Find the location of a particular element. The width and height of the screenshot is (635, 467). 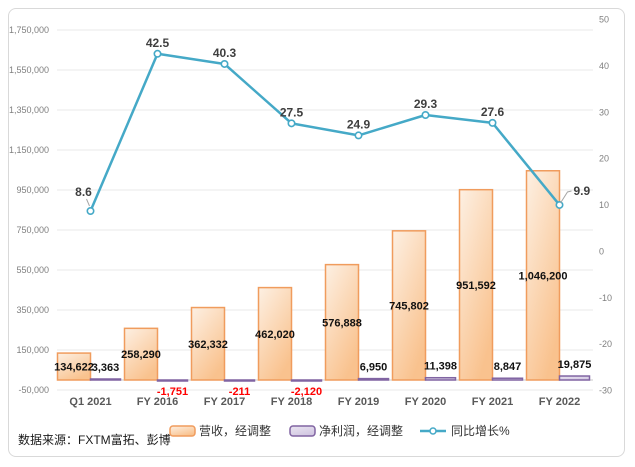

revenue-label: 462,020 is located at coordinates (275, 335).